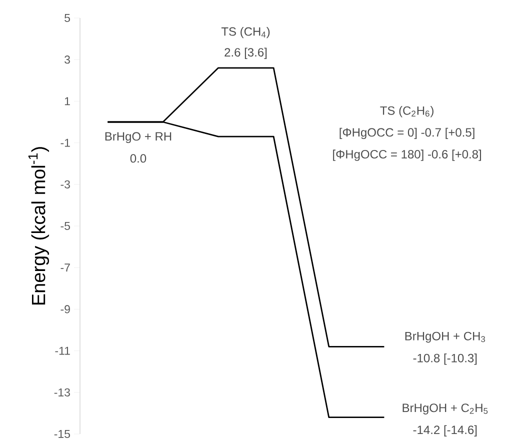 This screenshot has height=445, width=528. I want to click on y-tick-label: -7, so click(65, 268).